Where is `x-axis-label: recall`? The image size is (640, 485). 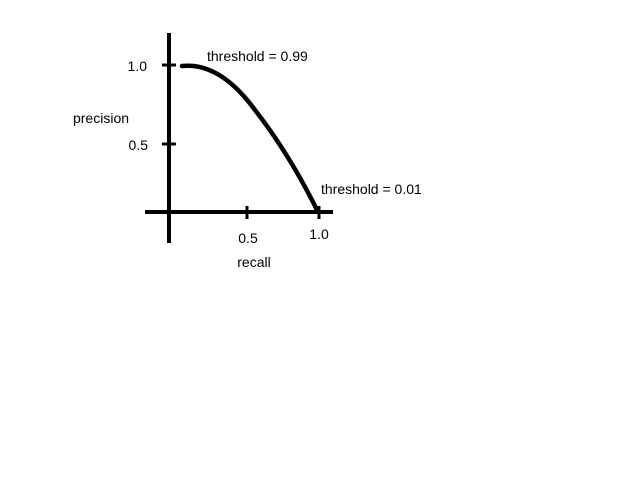
x-axis-label: recall is located at coordinates (253, 262).